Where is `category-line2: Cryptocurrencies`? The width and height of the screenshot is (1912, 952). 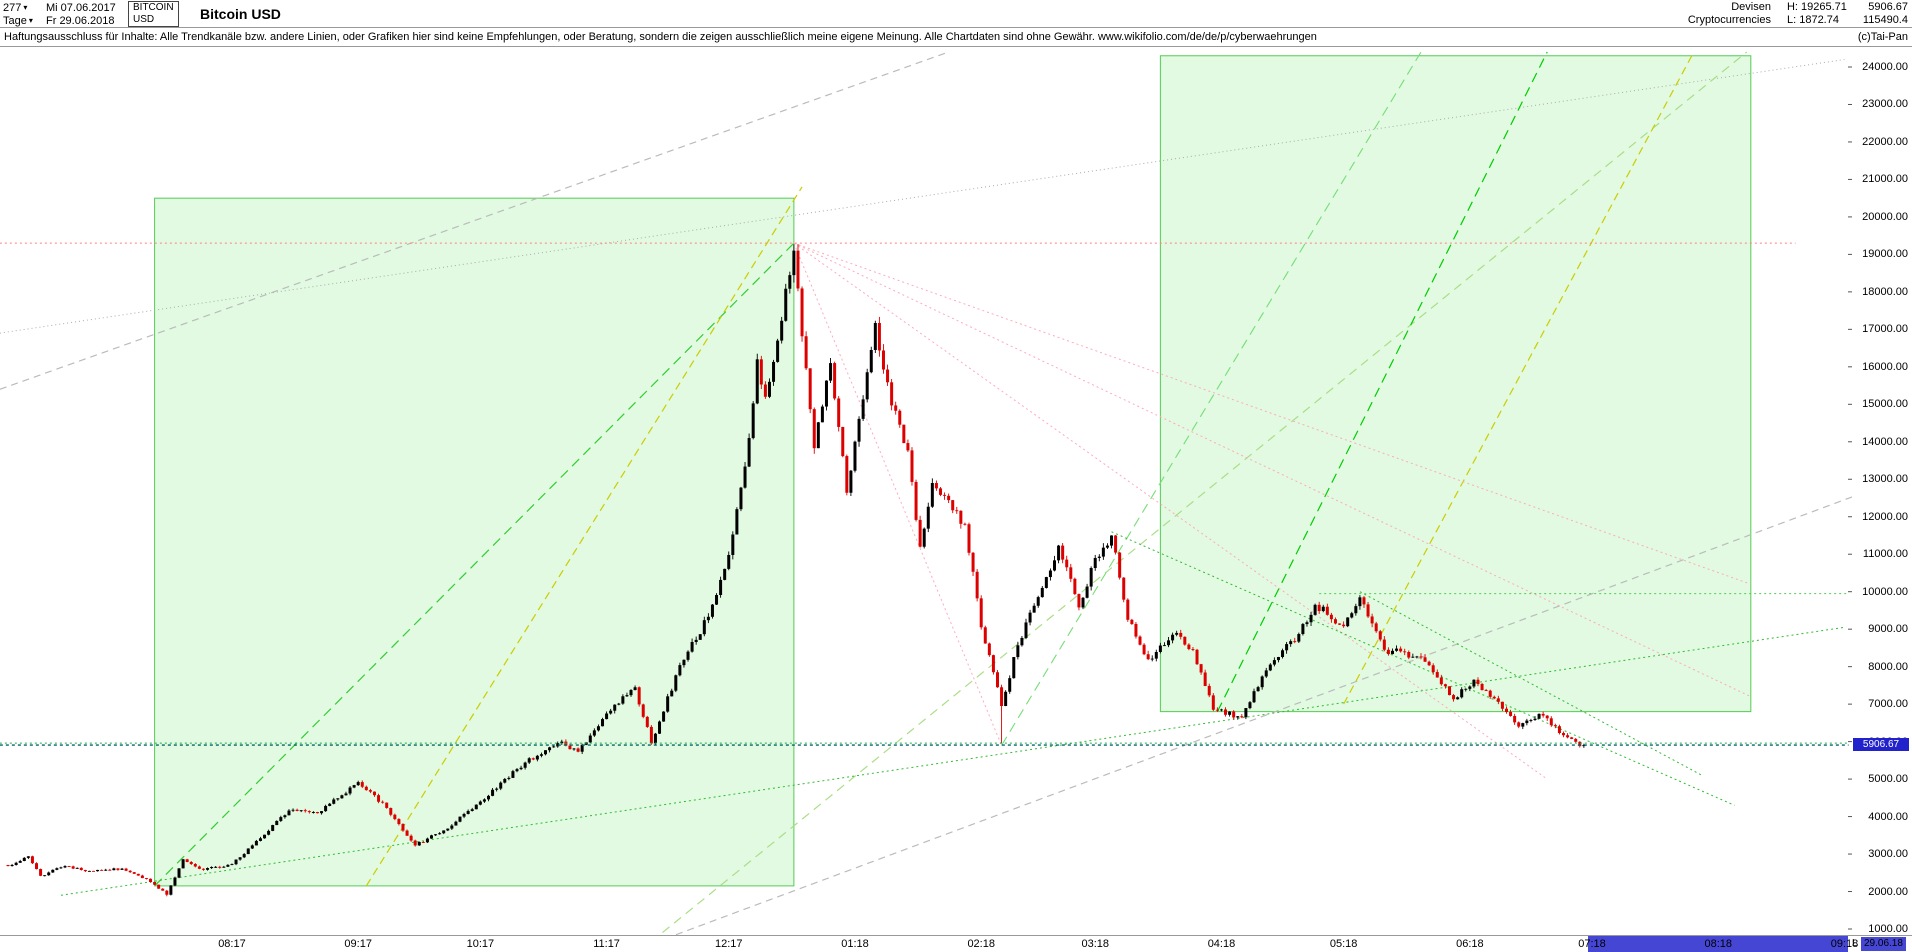
category-line2: Cryptocurrencies is located at coordinates (1729, 20).